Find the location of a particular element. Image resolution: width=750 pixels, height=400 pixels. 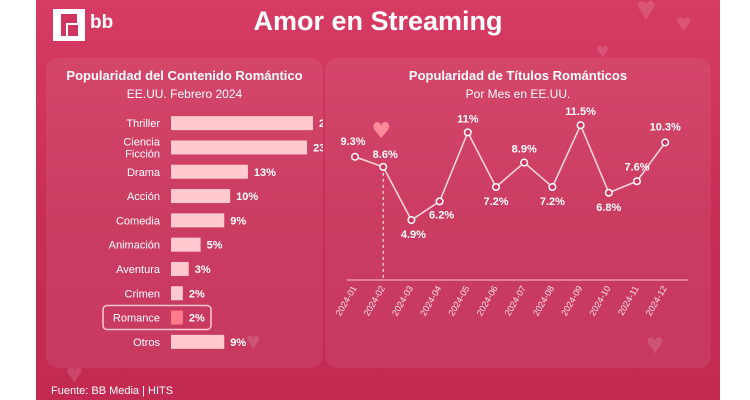

series-line is located at coordinates (510, 172).